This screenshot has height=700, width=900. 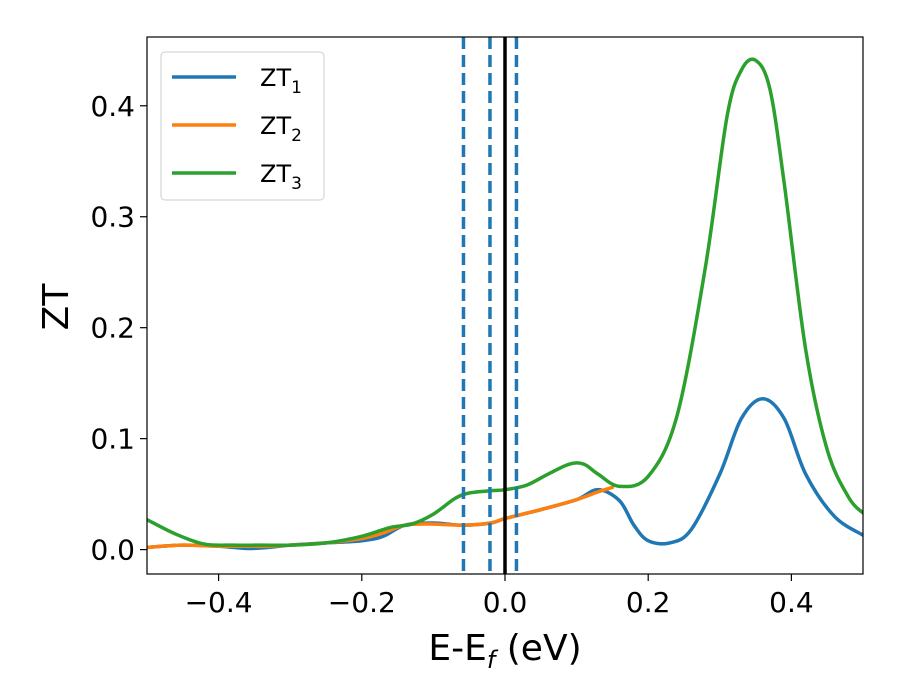 I want to click on x-tick-label: −0.4, so click(x=219, y=602).